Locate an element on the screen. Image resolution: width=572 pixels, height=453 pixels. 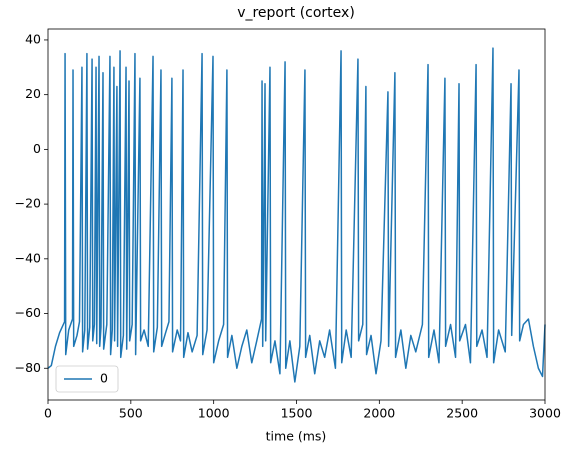
x-tick-label: 3000 is located at coordinates (545, 413).